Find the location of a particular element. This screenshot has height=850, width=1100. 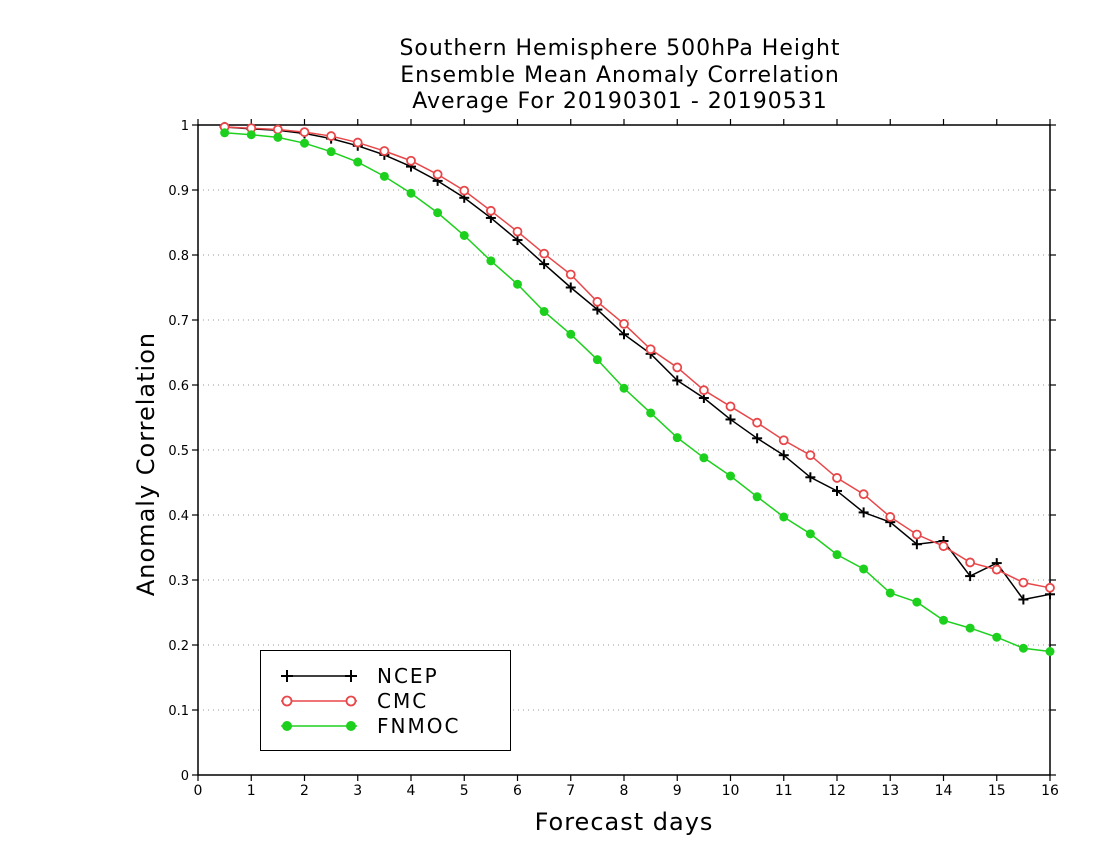

x-tick-label: 9 is located at coordinates (677, 791).